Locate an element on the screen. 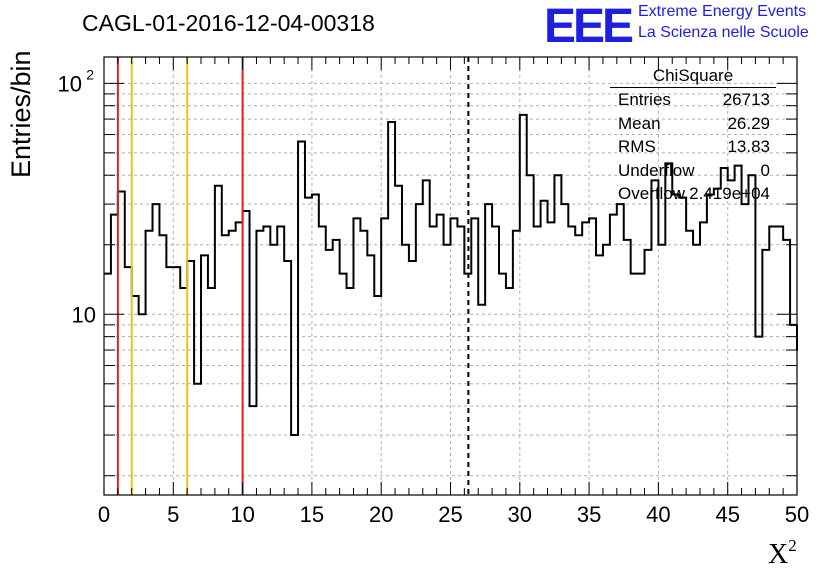  x-tick-label: 0 is located at coordinates (104, 514).